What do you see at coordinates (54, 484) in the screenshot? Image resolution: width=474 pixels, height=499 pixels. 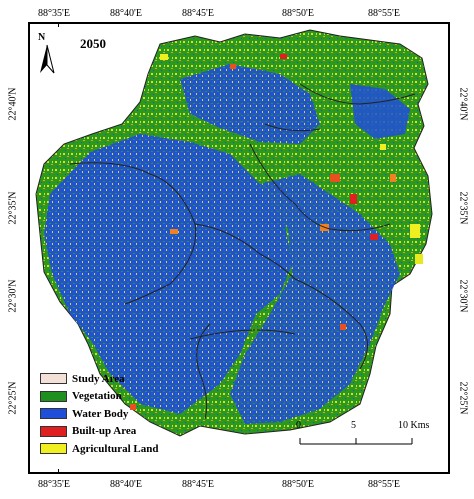 I see `lon-tick-bottom-1: 88°35'E` at bounding box center [54, 484].